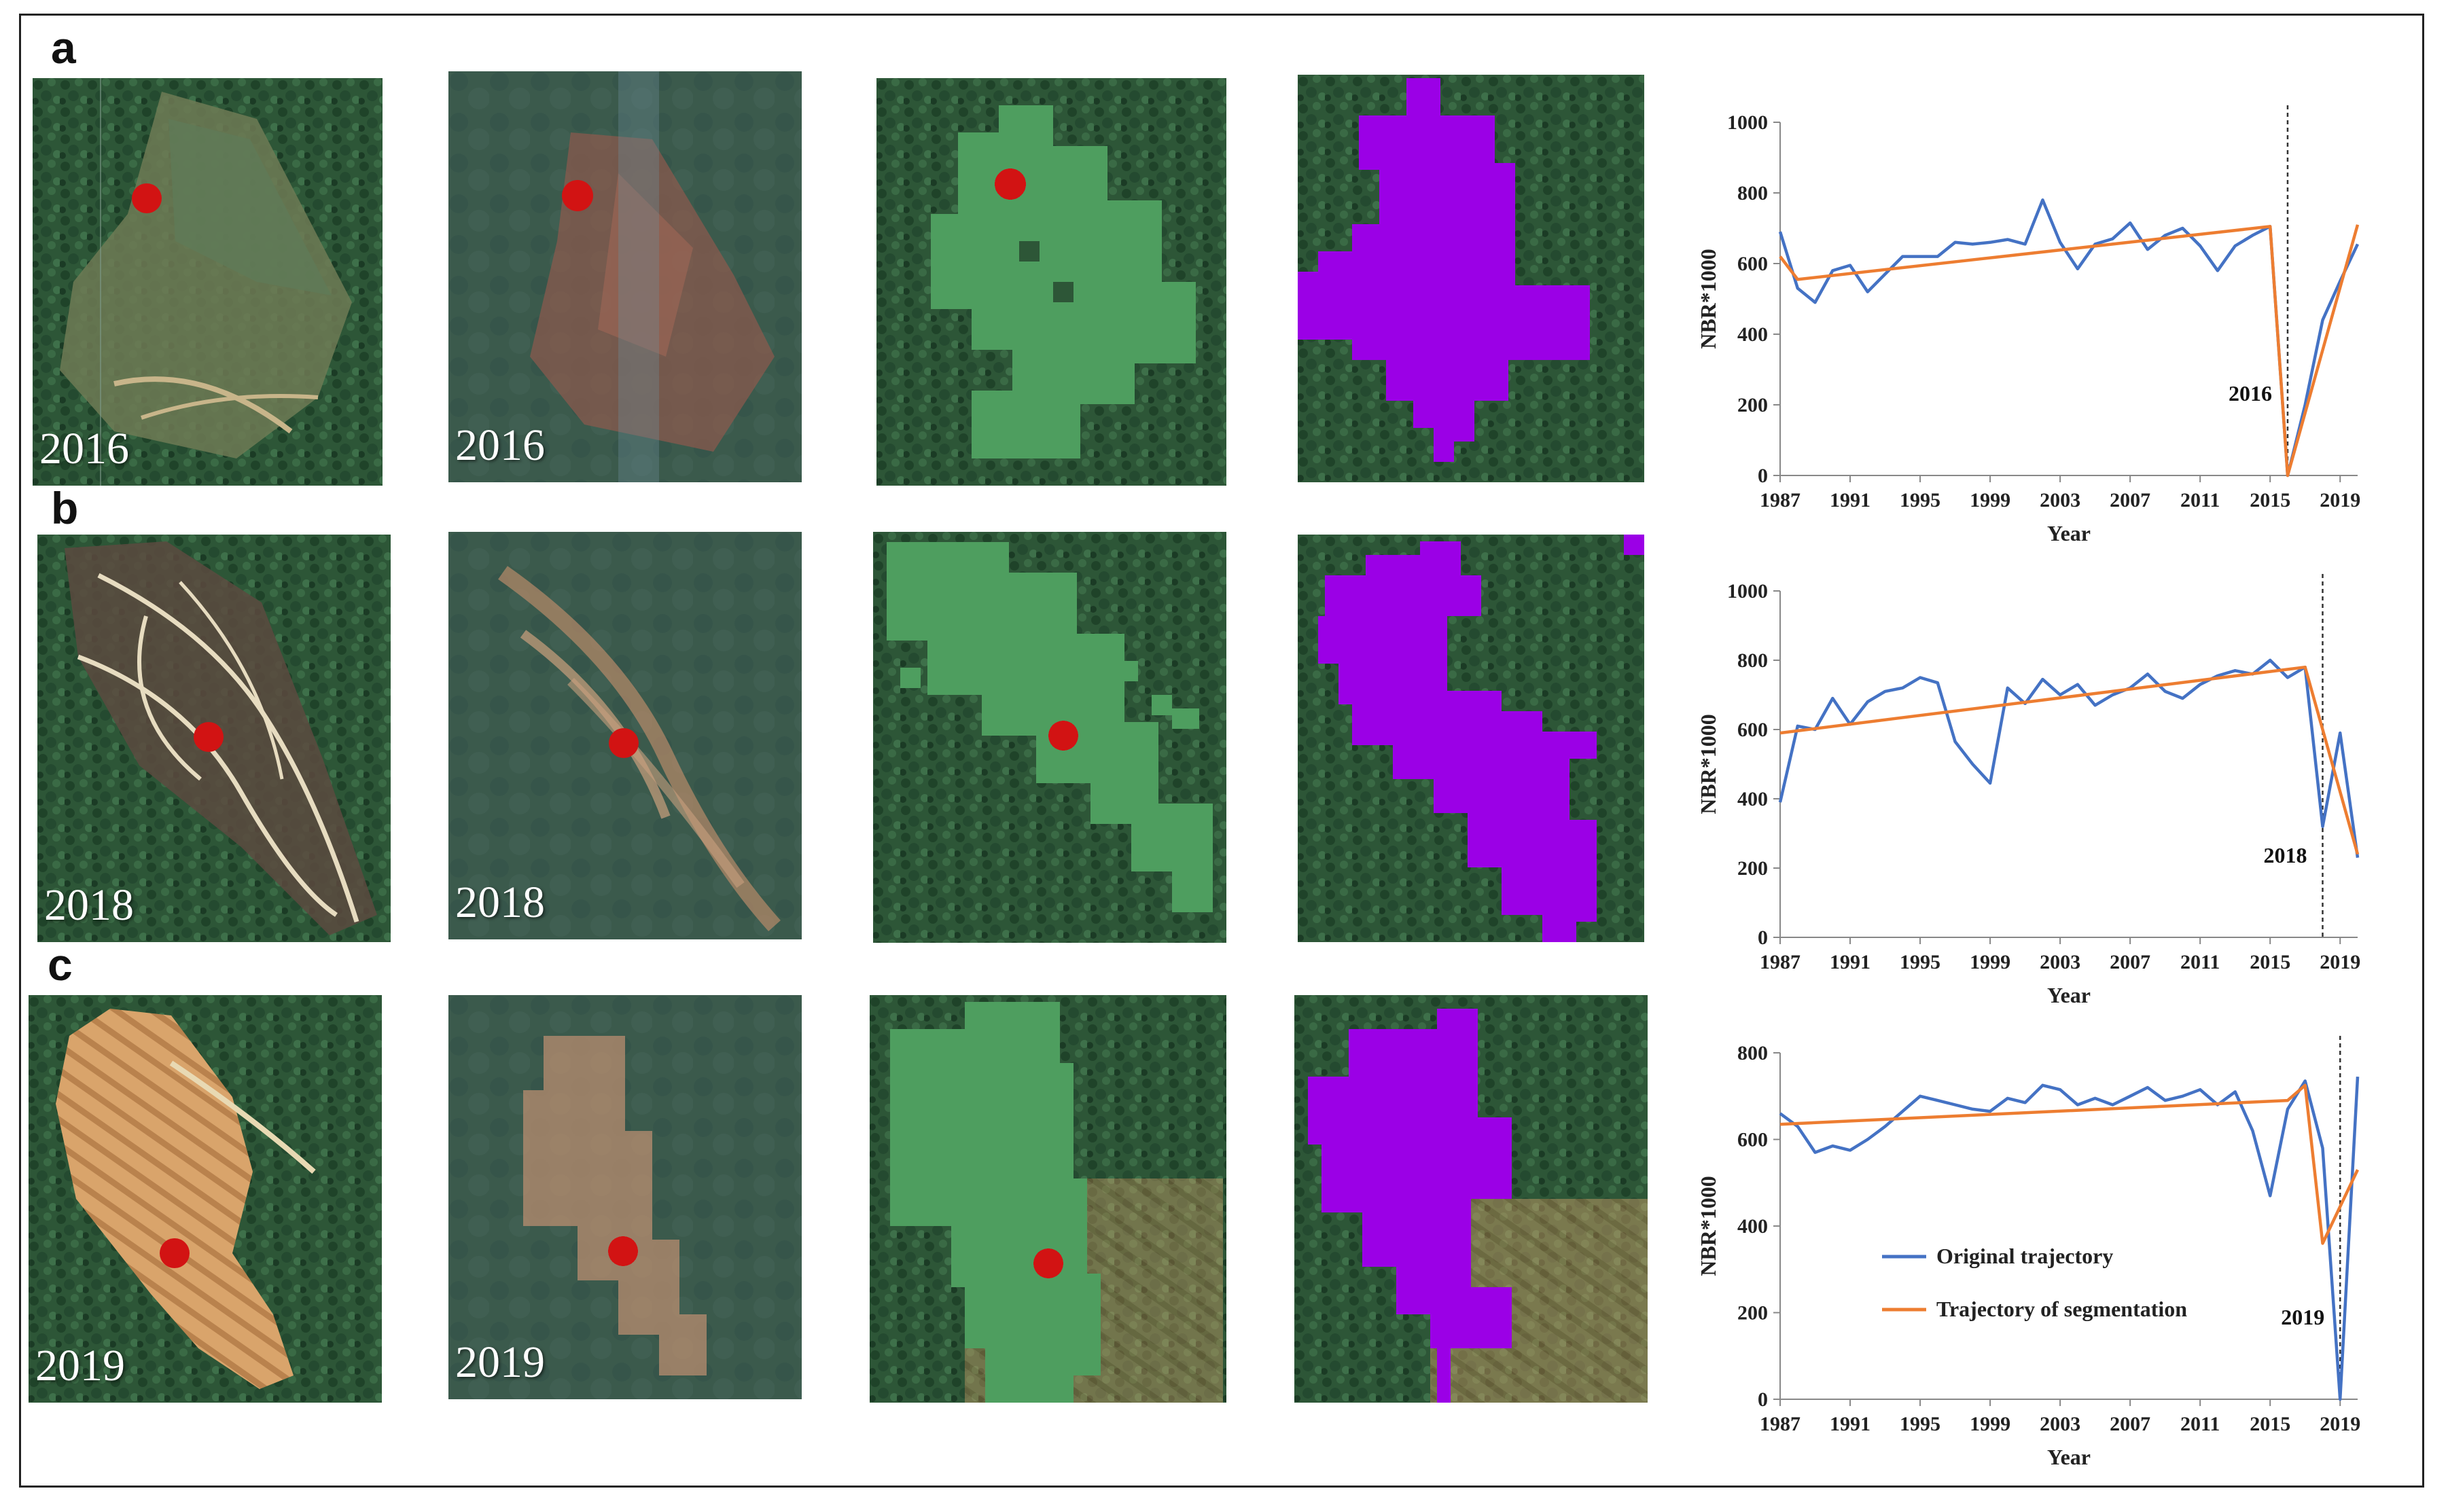 The width and height of the screenshot is (2448, 1512). What do you see at coordinates (61, 964) in the screenshot?
I see `panel-label-c: c` at bounding box center [61, 964].